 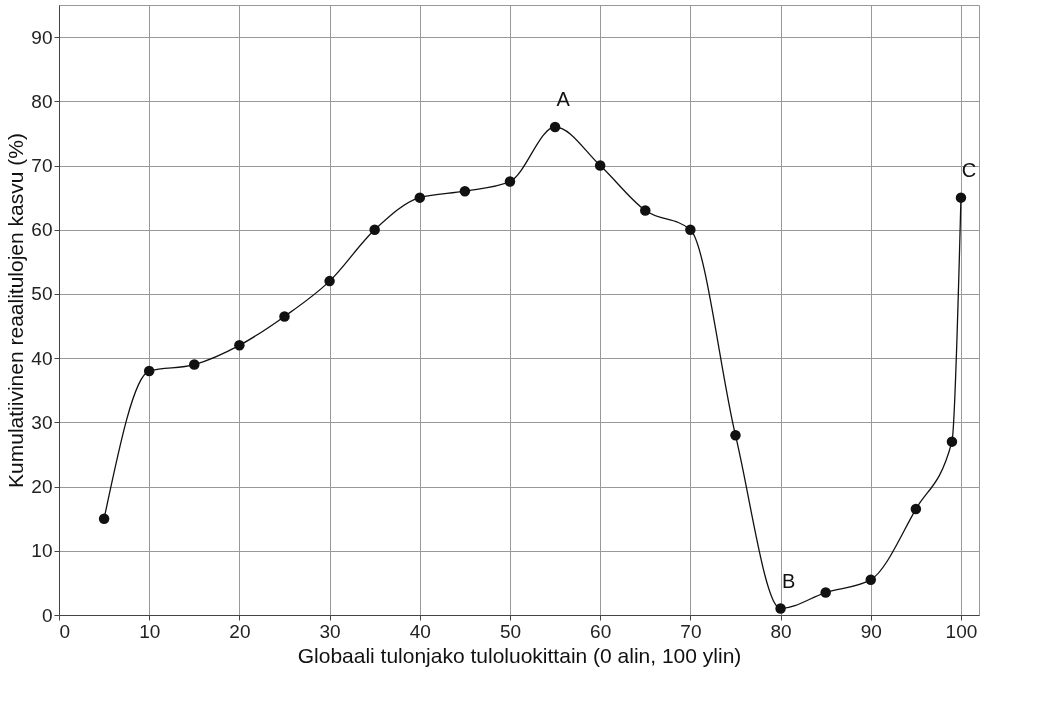 I want to click on y-tick-label: 50, so click(x=42, y=294).